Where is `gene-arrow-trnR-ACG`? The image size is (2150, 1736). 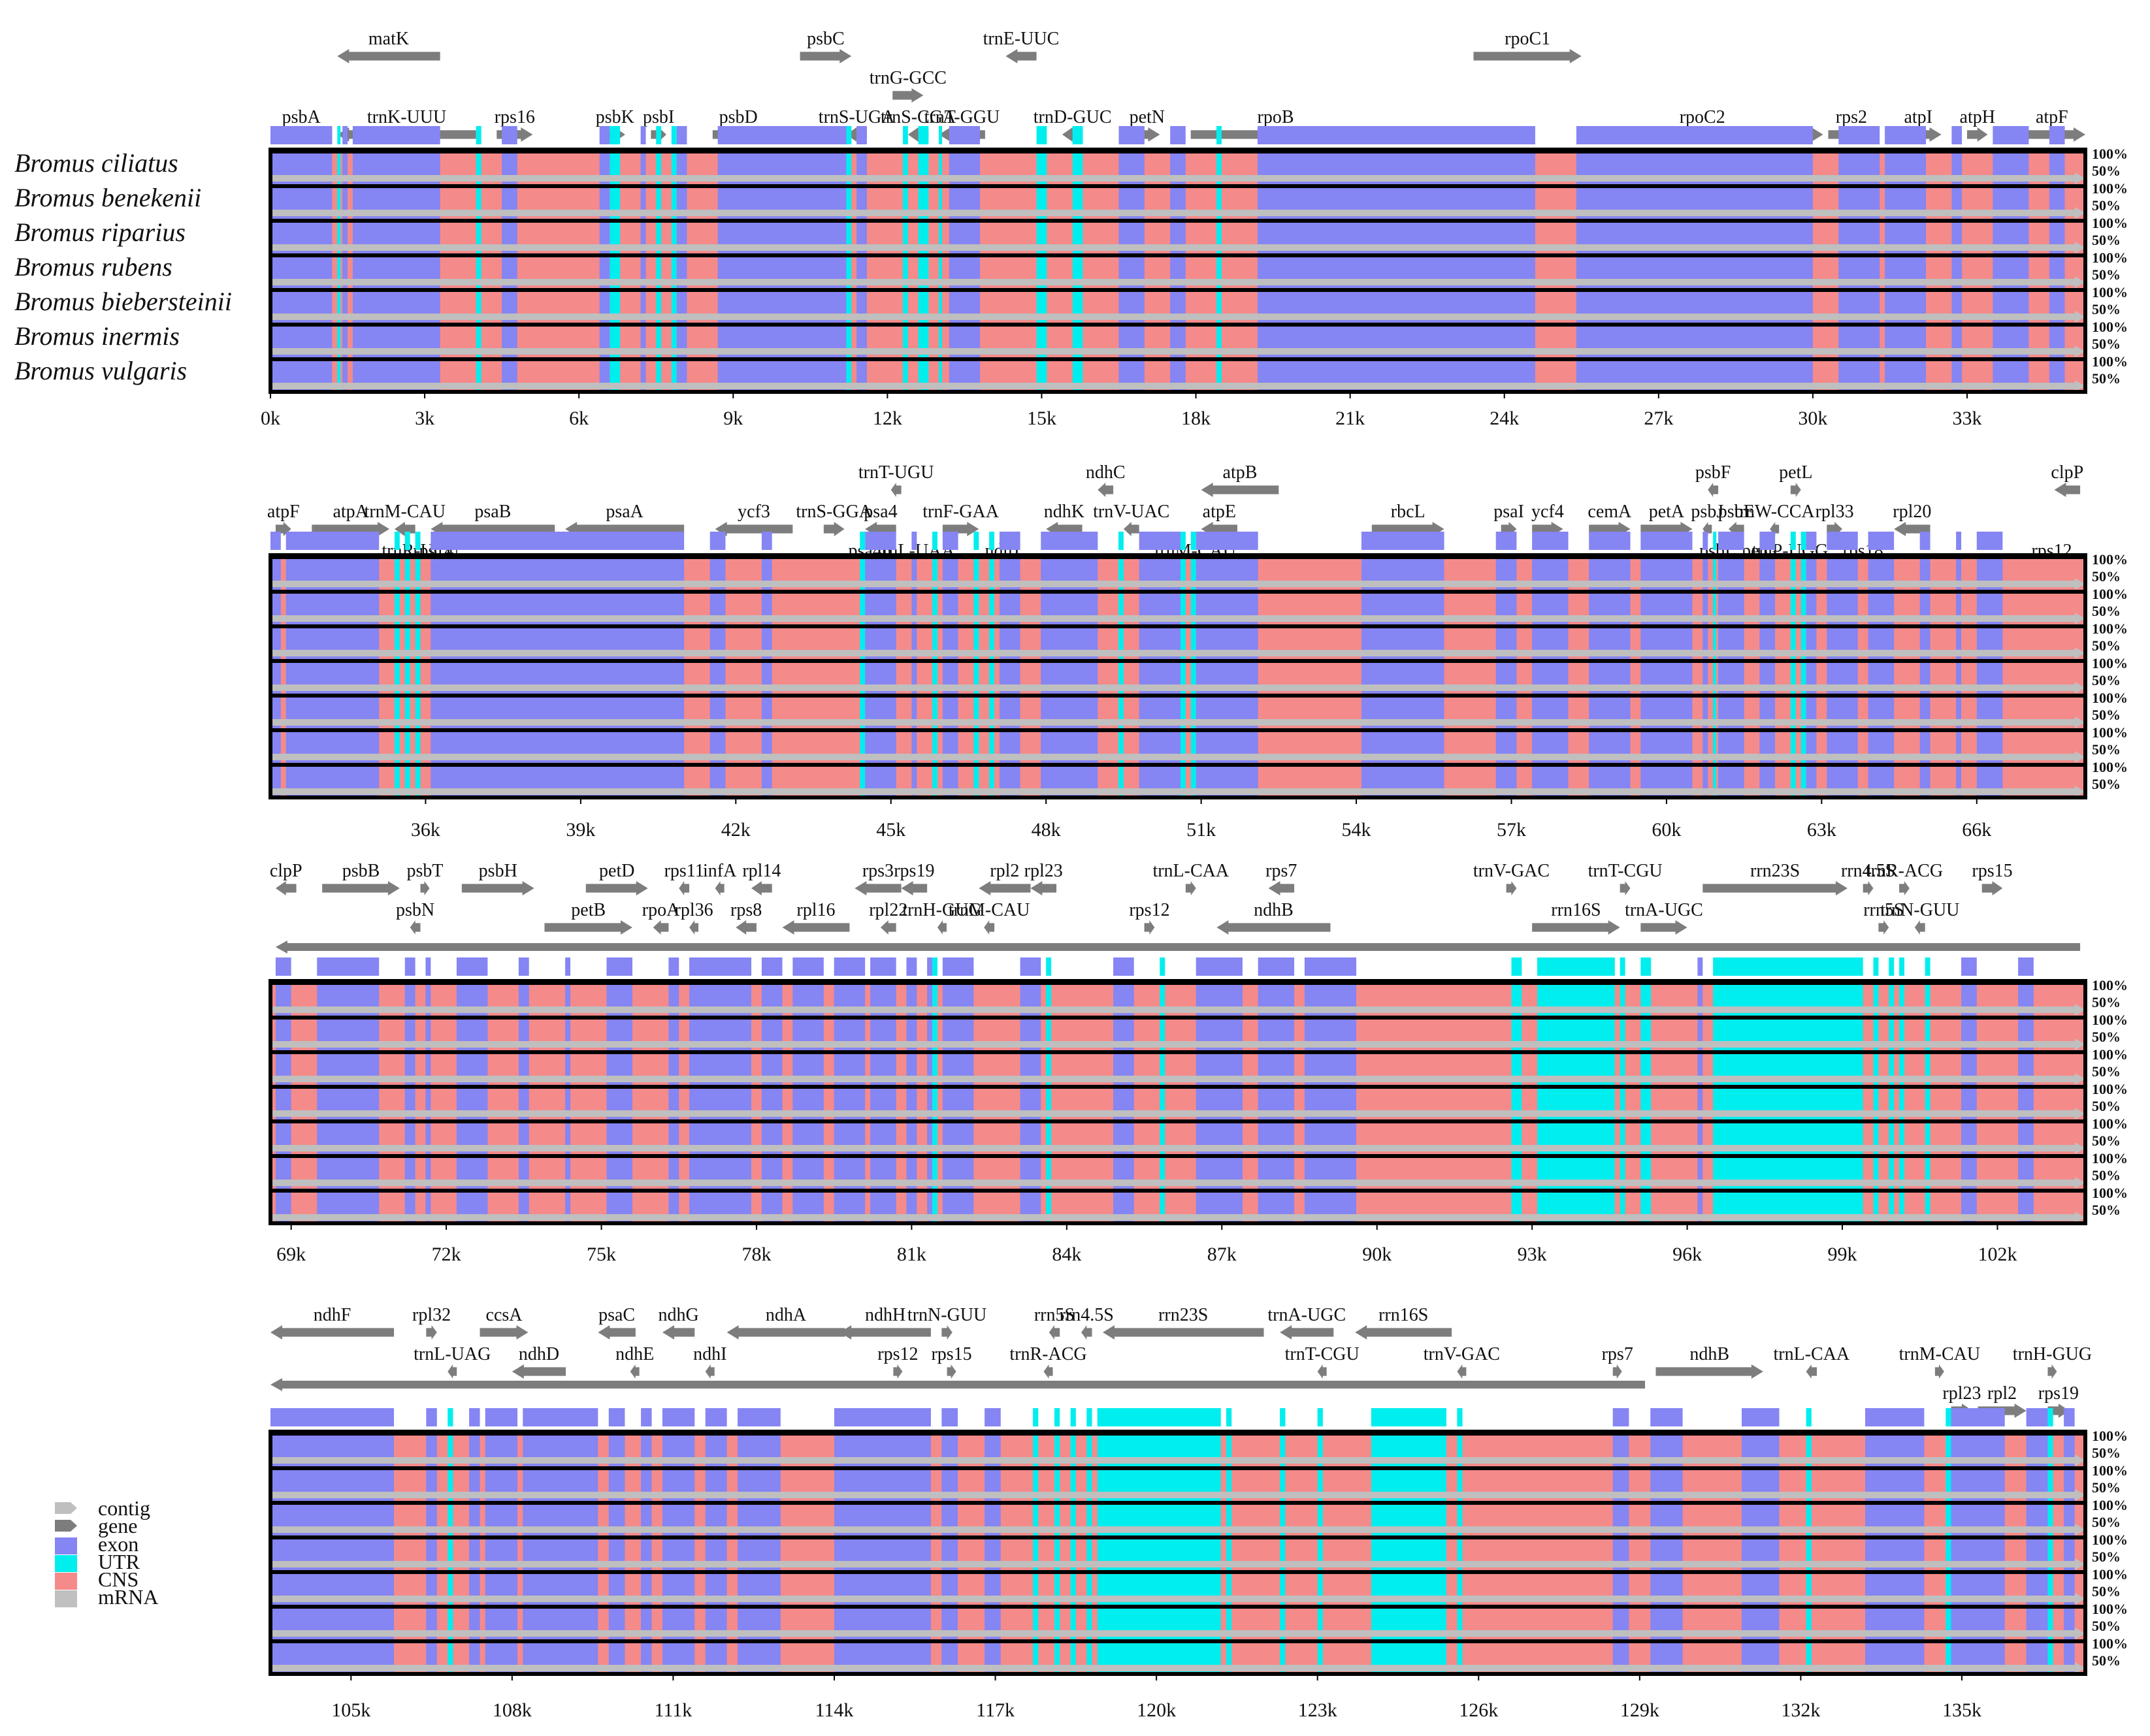
gene-arrow-trnR-ACG is located at coordinates (1048, 1372).